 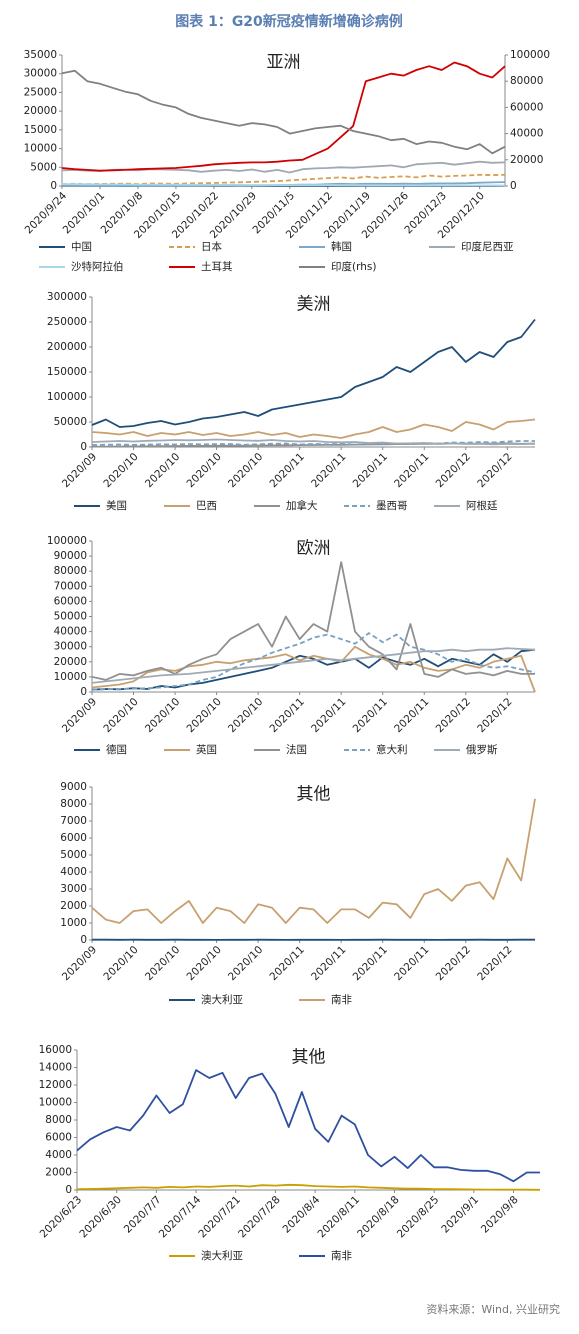 What do you see at coordinates (392, 749) in the screenshot?
I see `legend-label: 意大利` at bounding box center [392, 749].